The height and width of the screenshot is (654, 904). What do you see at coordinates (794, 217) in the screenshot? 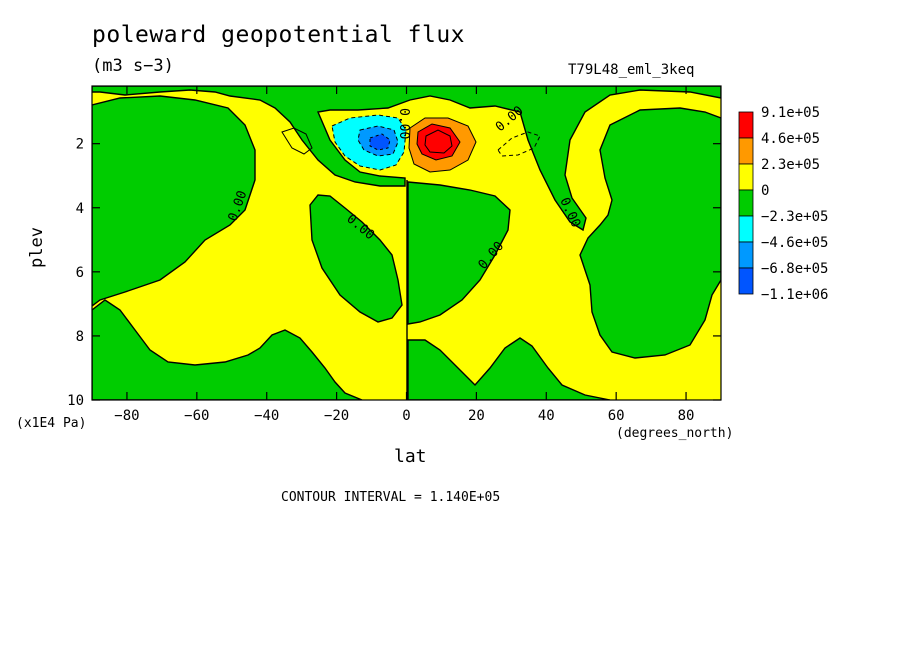
I see `colorbar-label: −2.3e+05` at bounding box center [794, 217].